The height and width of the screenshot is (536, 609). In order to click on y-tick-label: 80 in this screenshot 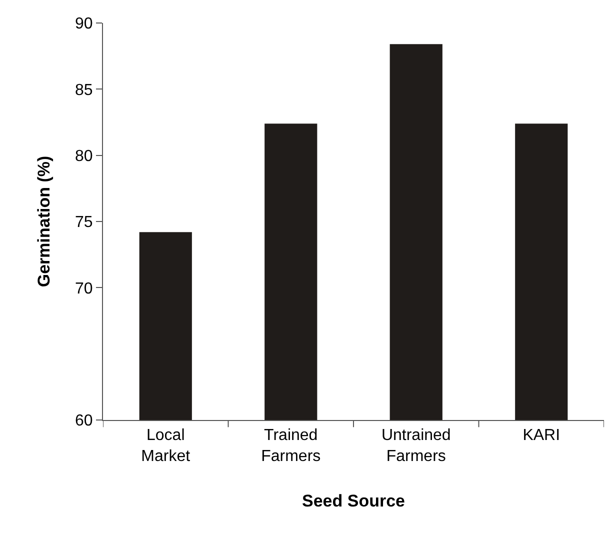, I will do `click(84, 156)`.